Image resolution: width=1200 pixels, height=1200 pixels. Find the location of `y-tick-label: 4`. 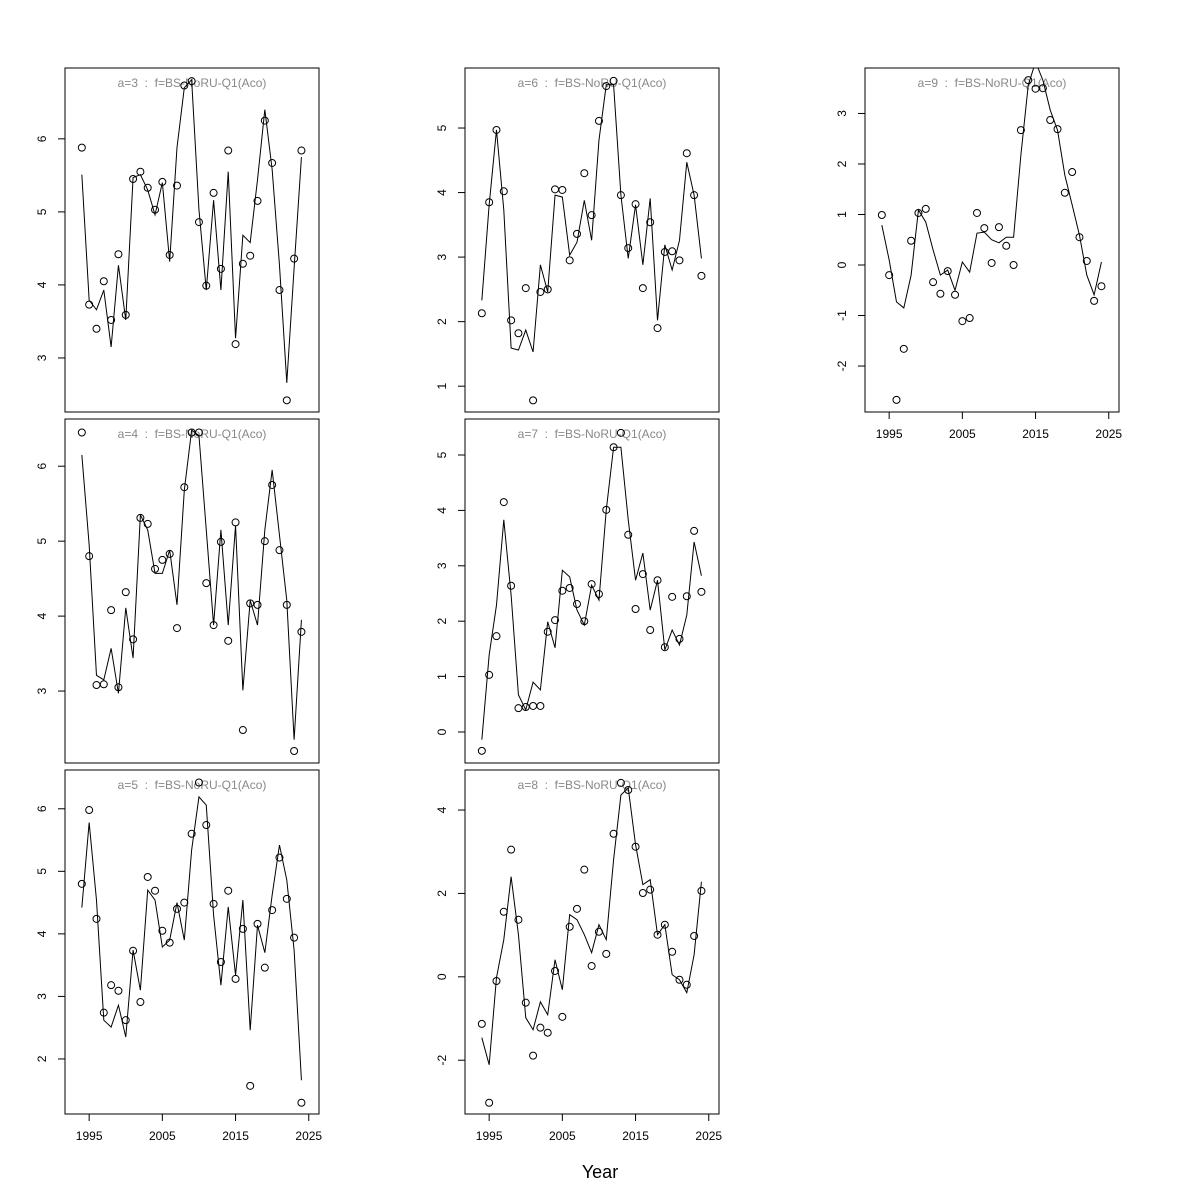

y-tick-label: 4 is located at coordinates (442, 510).